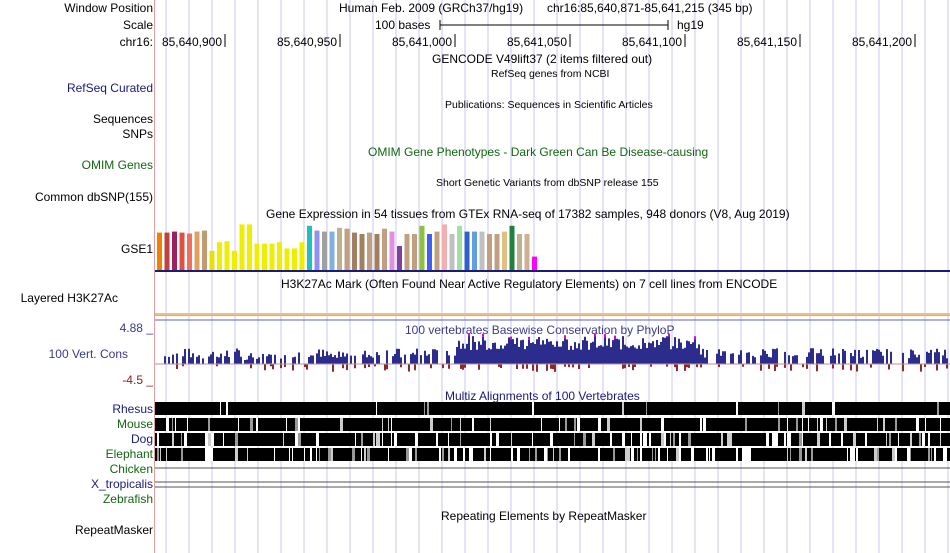  Describe the element at coordinates (93, 197) in the screenshot. I see `dbsnp-label: Common dbSNP(155)` at that location.